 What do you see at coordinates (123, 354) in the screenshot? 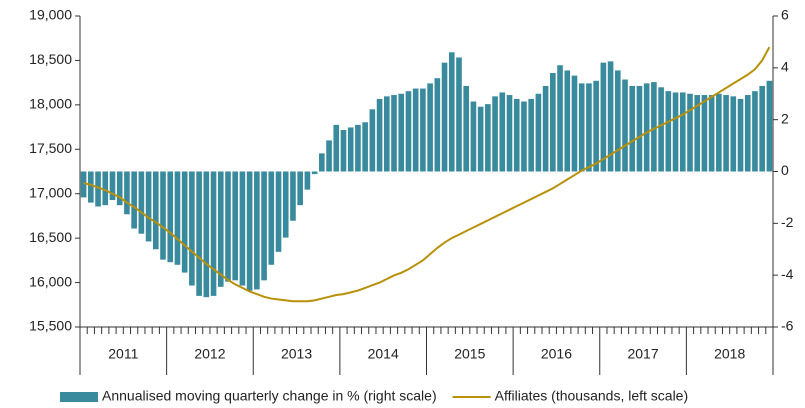
I see `x-group-label: 2011` at bounding box center [123, 354].